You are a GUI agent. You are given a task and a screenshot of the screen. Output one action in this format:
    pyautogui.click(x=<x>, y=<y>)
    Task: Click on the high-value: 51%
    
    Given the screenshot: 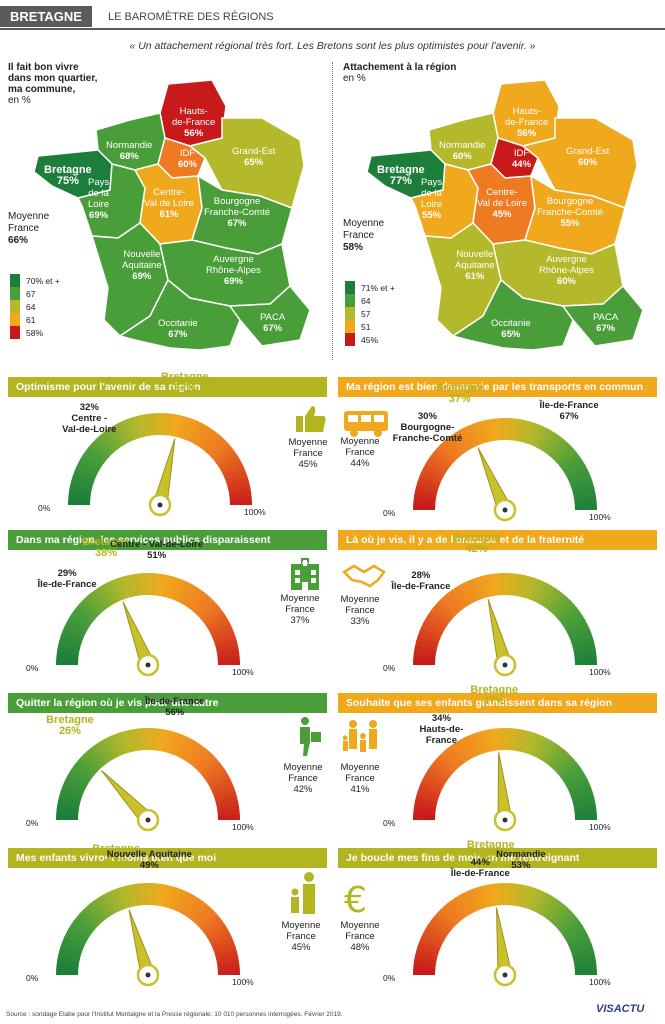 What is the action you would take?
    pyautogui.click(x=157, y=556)
    